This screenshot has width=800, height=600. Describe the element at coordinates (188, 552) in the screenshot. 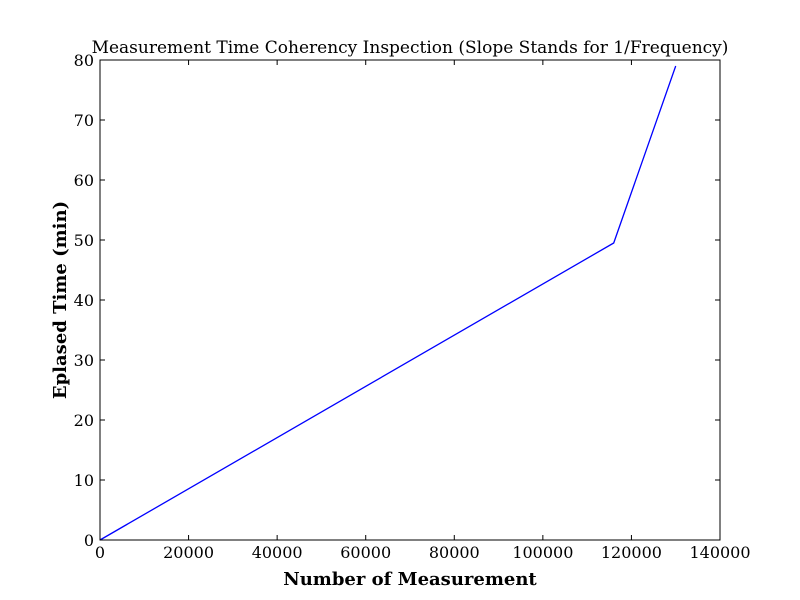

I see `x-tick-label: 20000` at that location.